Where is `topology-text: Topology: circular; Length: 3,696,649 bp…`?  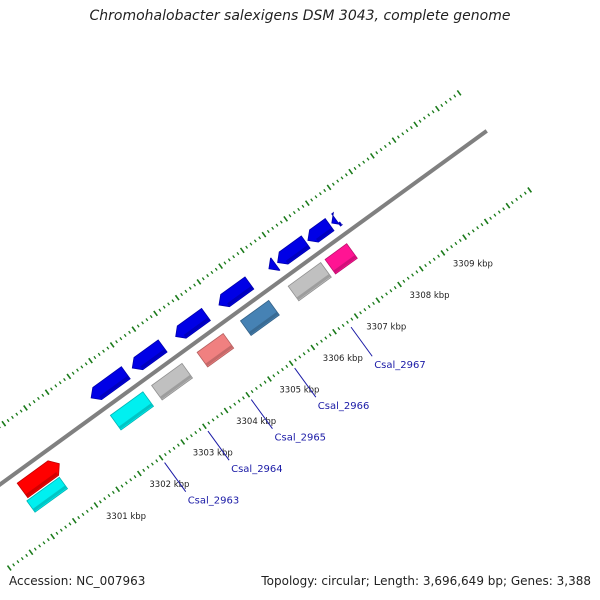
topology-text: Topology: circular; Length: 3,696,649 bp… is located at coordinates (426, 581).